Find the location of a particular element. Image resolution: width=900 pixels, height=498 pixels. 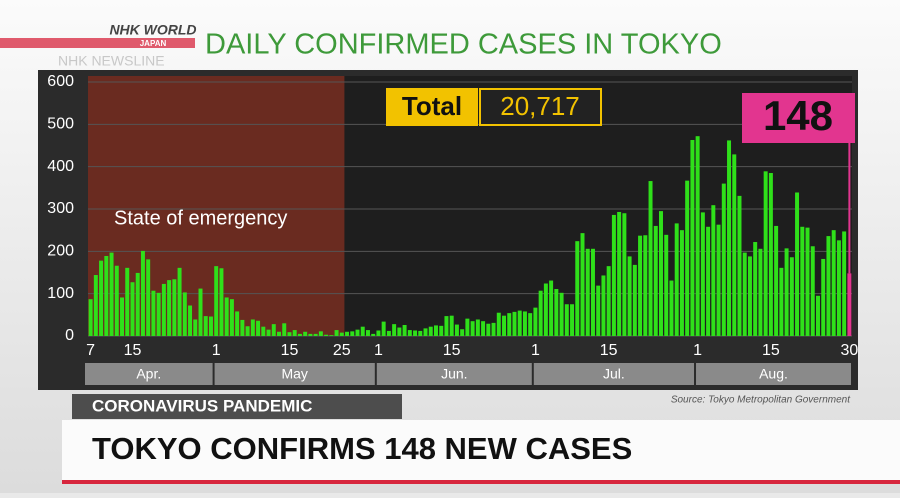

y-tick-label: 400 is located at coordinates (60, 166).